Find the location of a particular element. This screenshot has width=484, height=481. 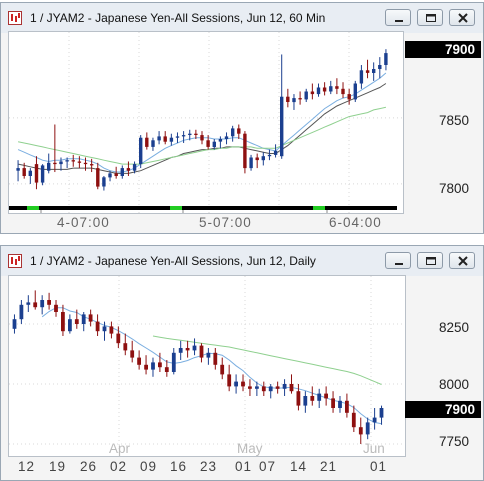

minimize-icon is located at coordinates (399, 21).